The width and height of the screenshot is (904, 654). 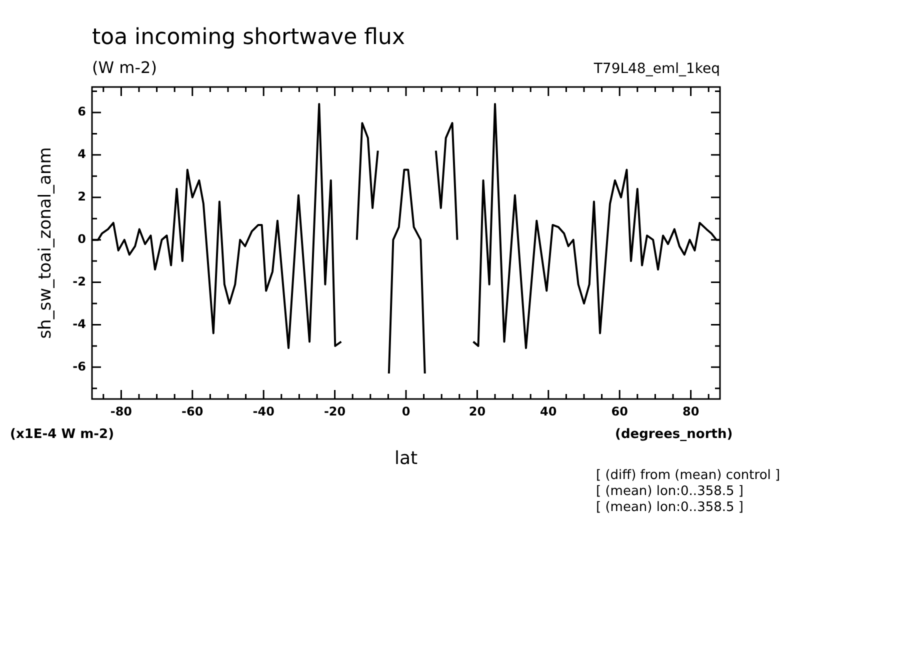 What do you see at coordinates (335, 411) in the screenshot?
I see `x-tick-label: -20` at bounding box center [335, 411].